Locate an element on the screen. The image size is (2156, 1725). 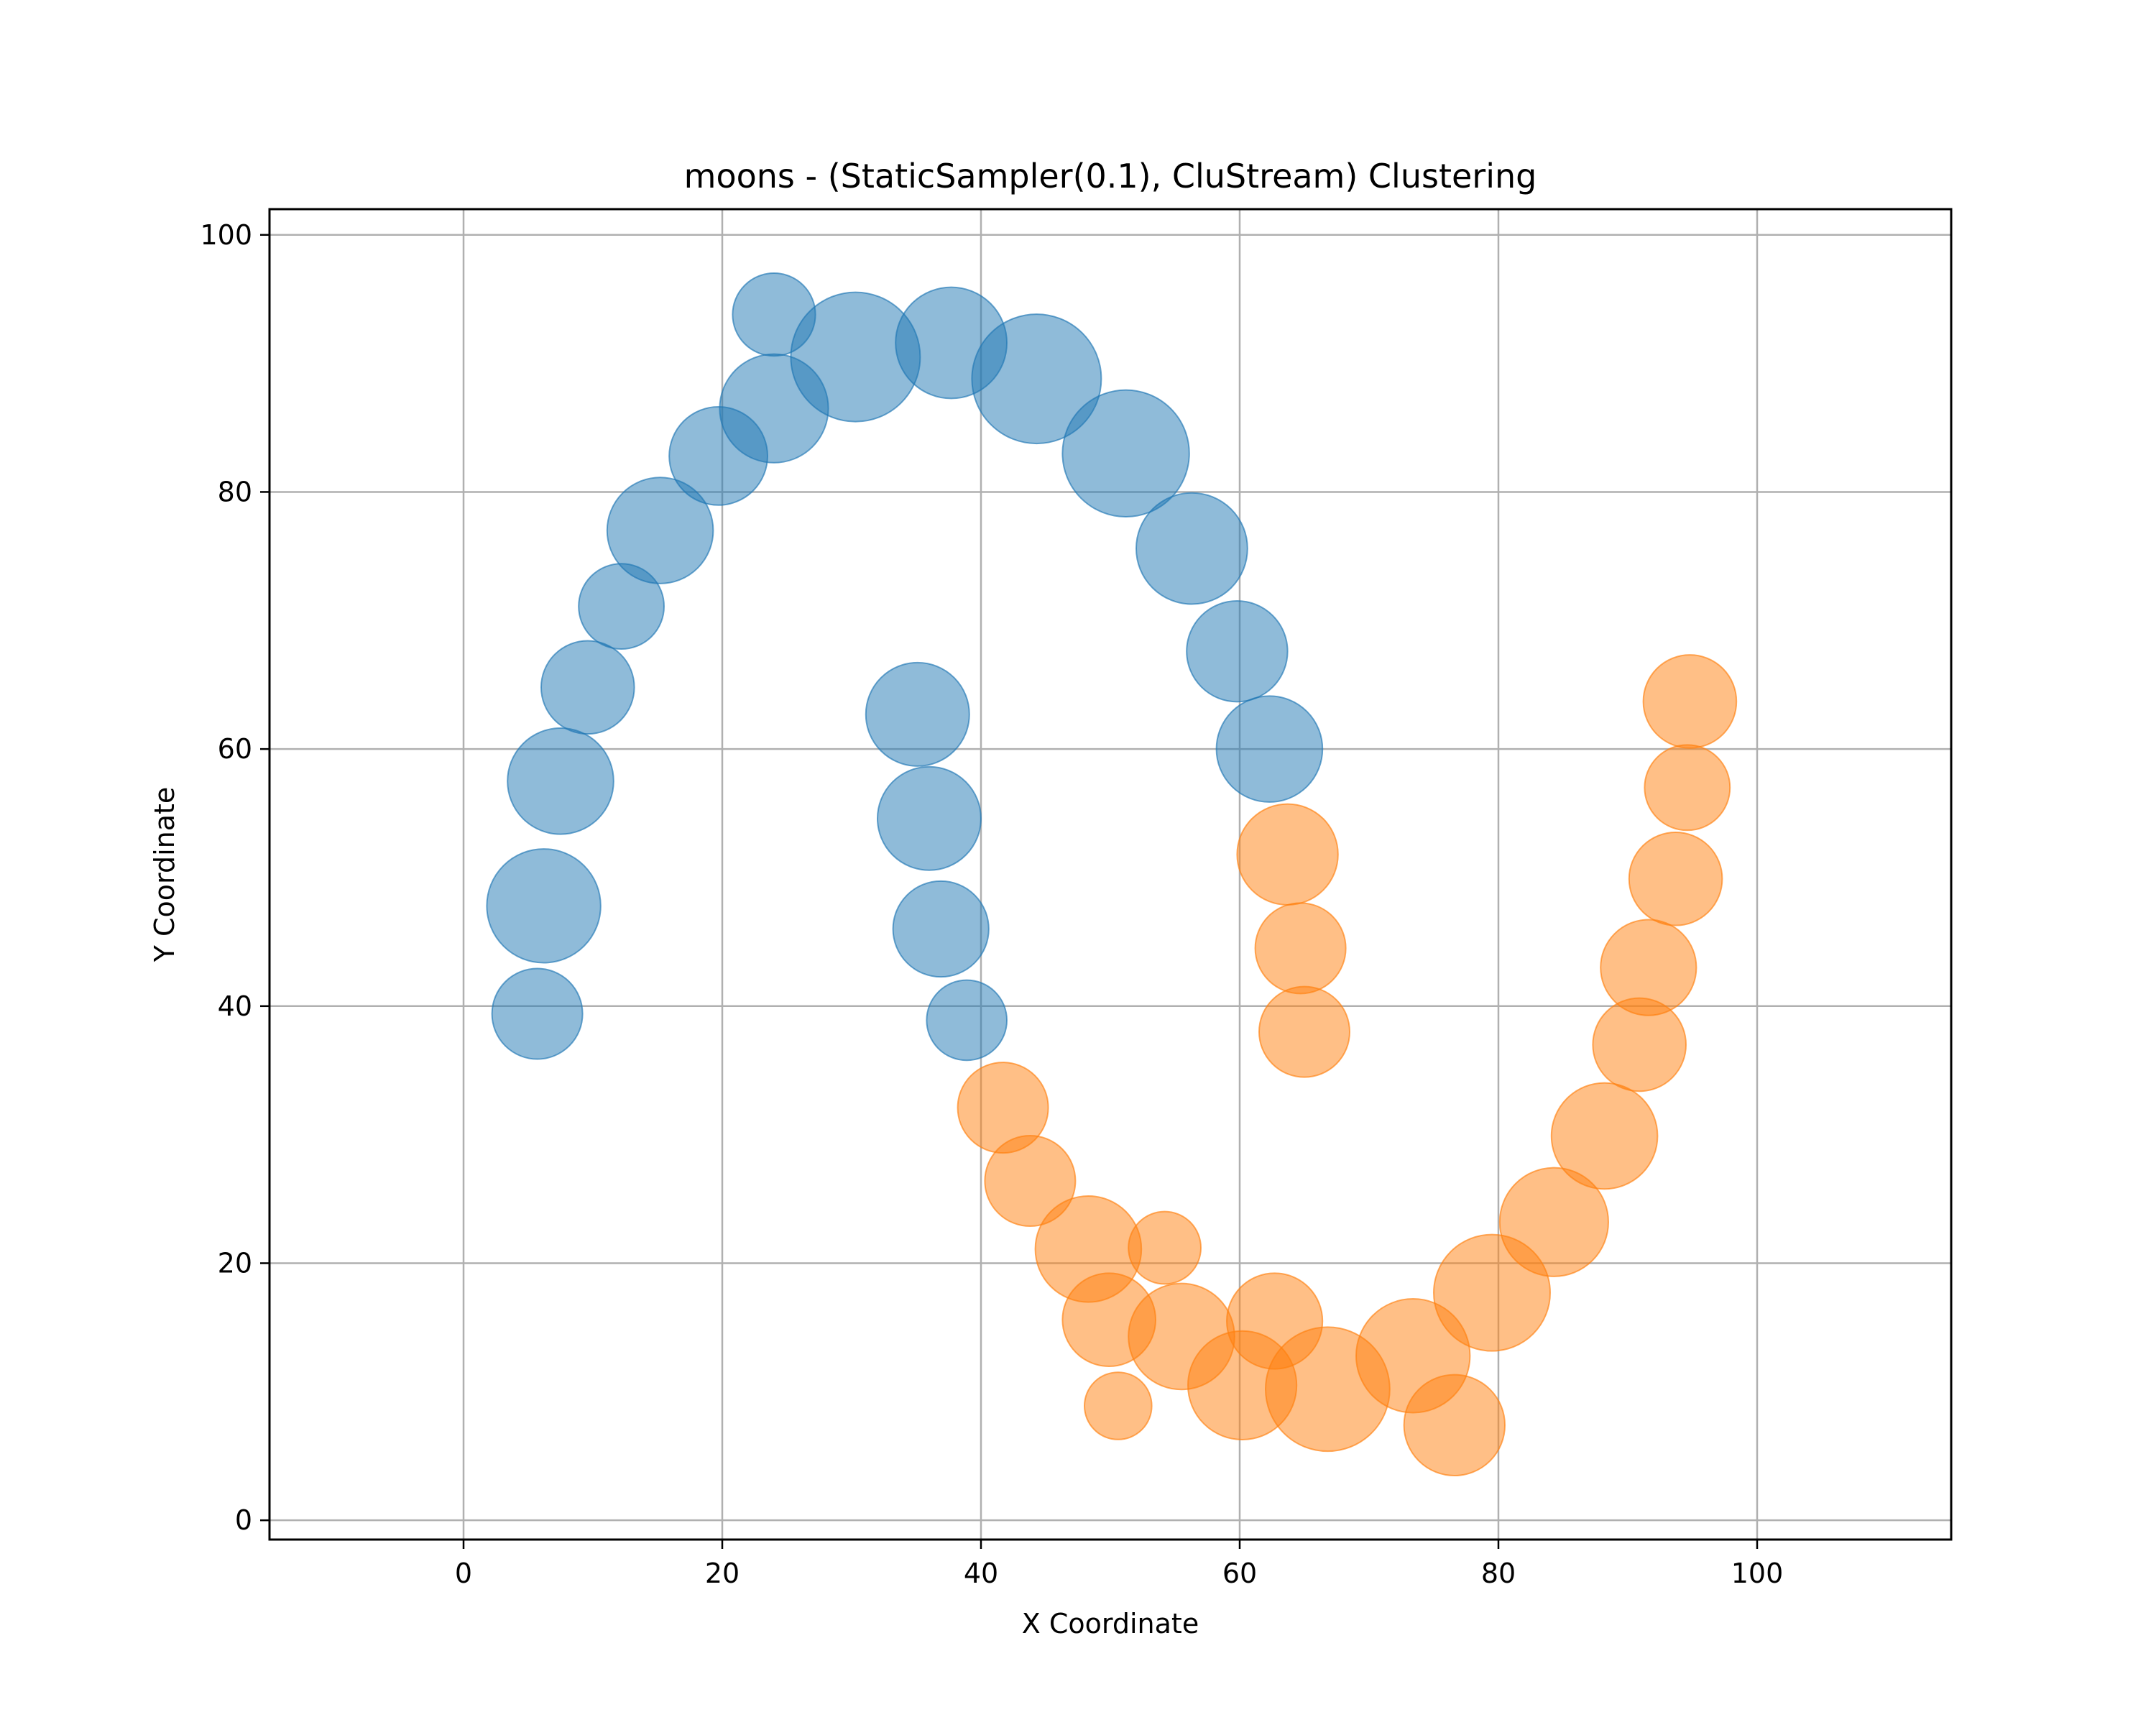
y-tick-label: 20 is located at coordinates (235, 1263).